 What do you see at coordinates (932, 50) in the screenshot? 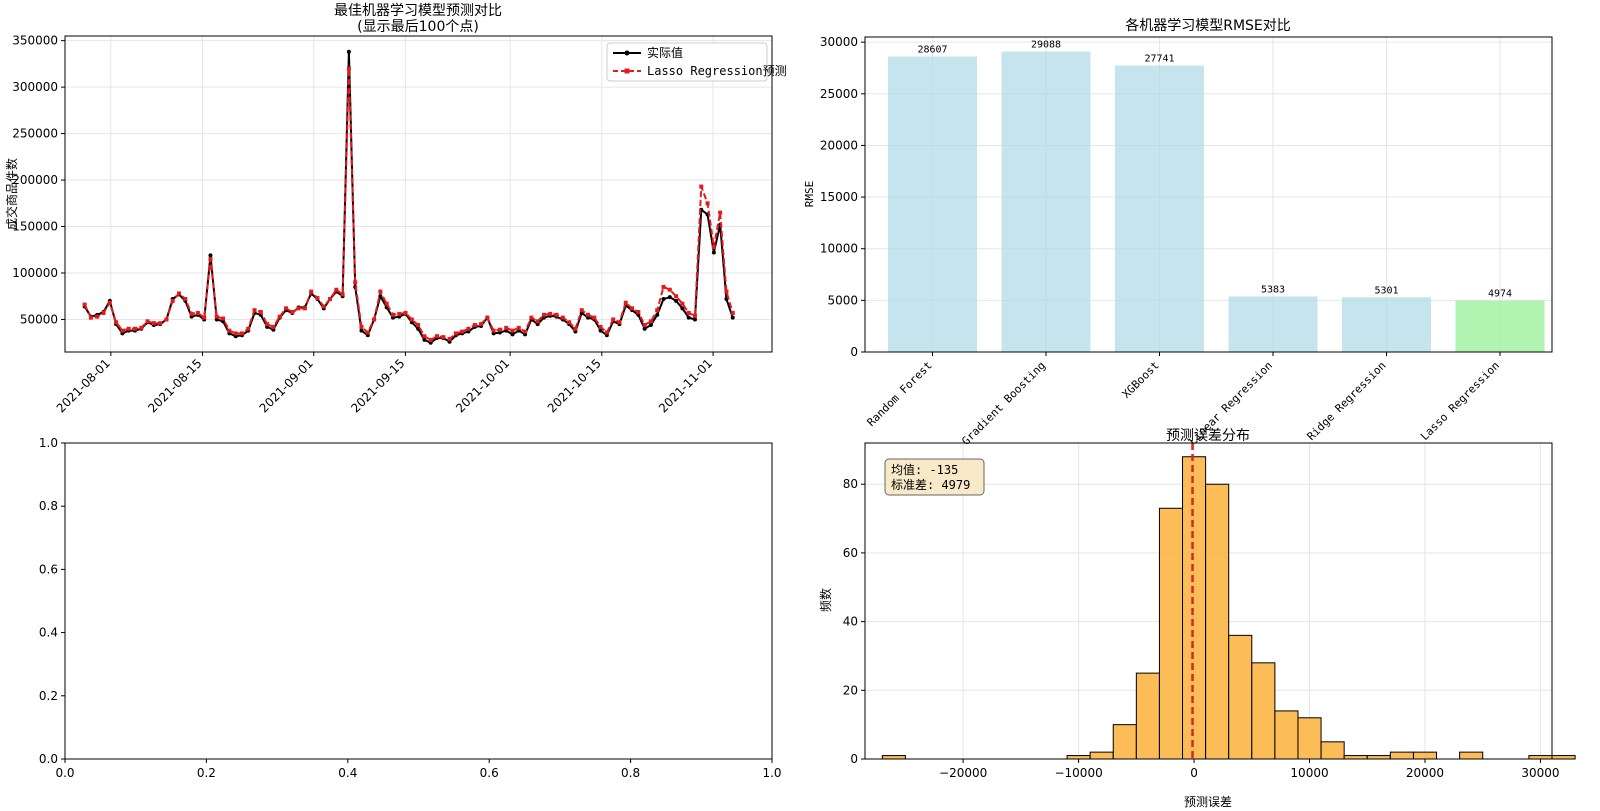
I see `rmse-bar-value: 28607` at bounding box center [932, 50].